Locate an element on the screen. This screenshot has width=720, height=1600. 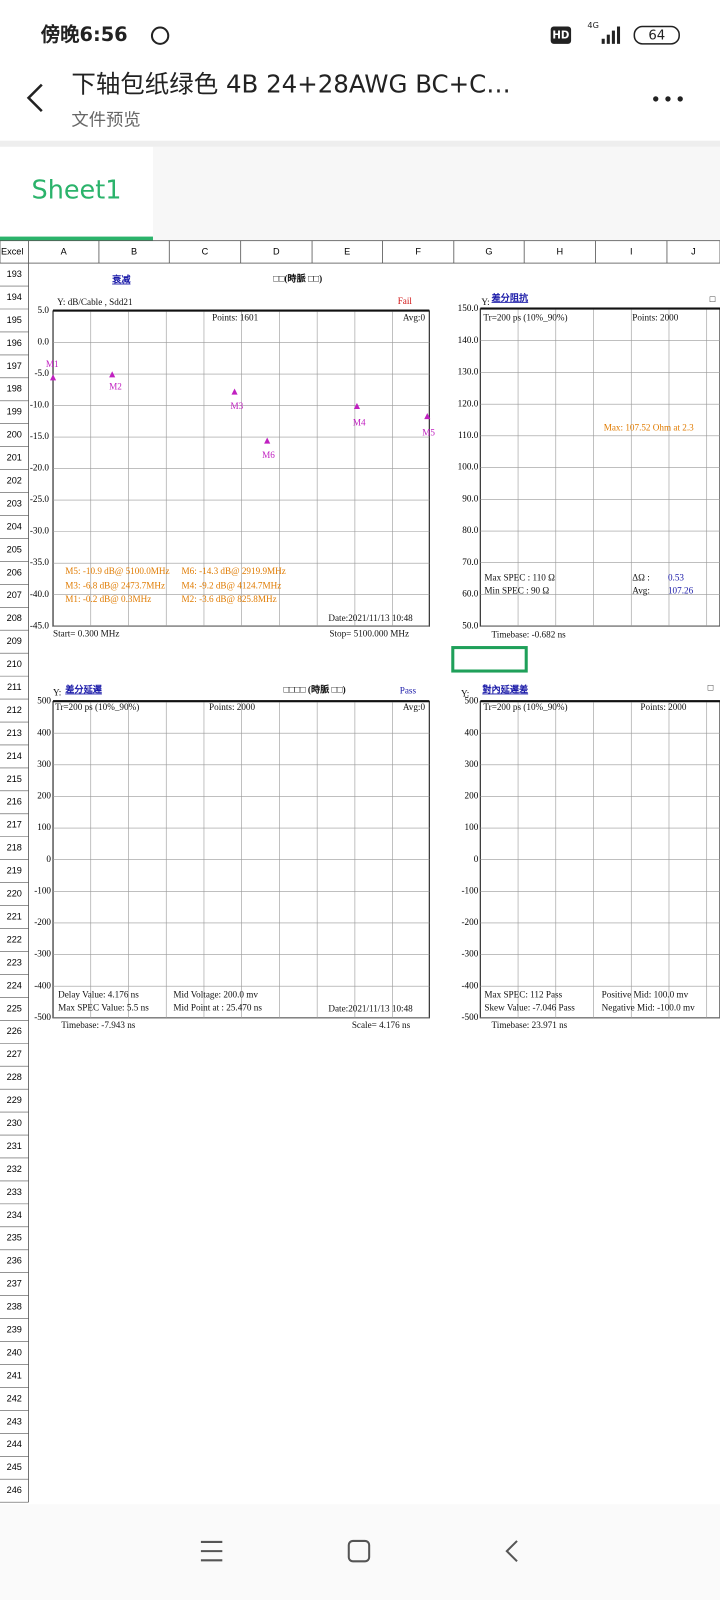
row-number: 215 is located at coordinates (14, 779).